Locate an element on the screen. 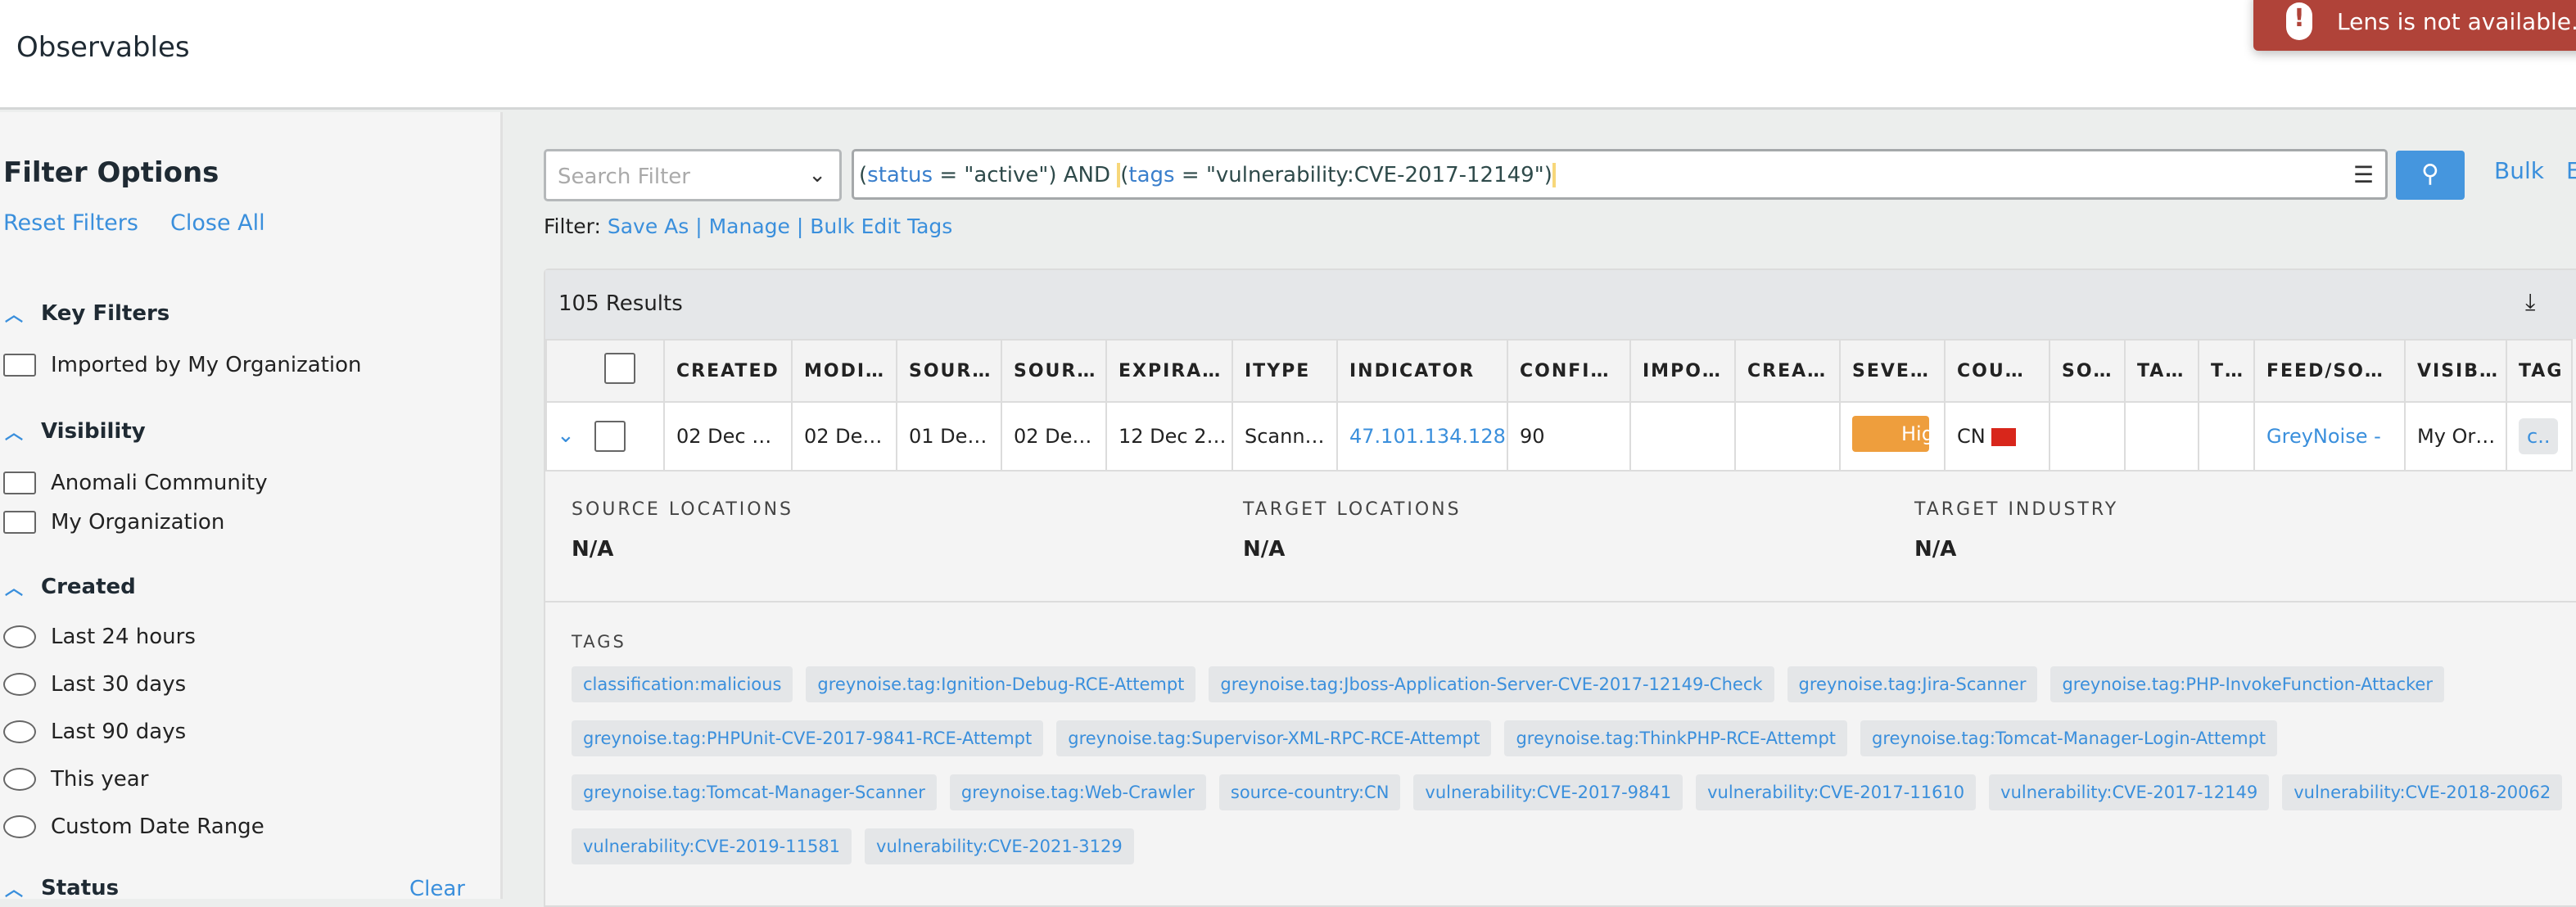 Image resolution: width=2576 pixels, height=907 pixels. tag-chip: vulnerability:CVE-2018-20062 is located at coordinates (2422, 792).